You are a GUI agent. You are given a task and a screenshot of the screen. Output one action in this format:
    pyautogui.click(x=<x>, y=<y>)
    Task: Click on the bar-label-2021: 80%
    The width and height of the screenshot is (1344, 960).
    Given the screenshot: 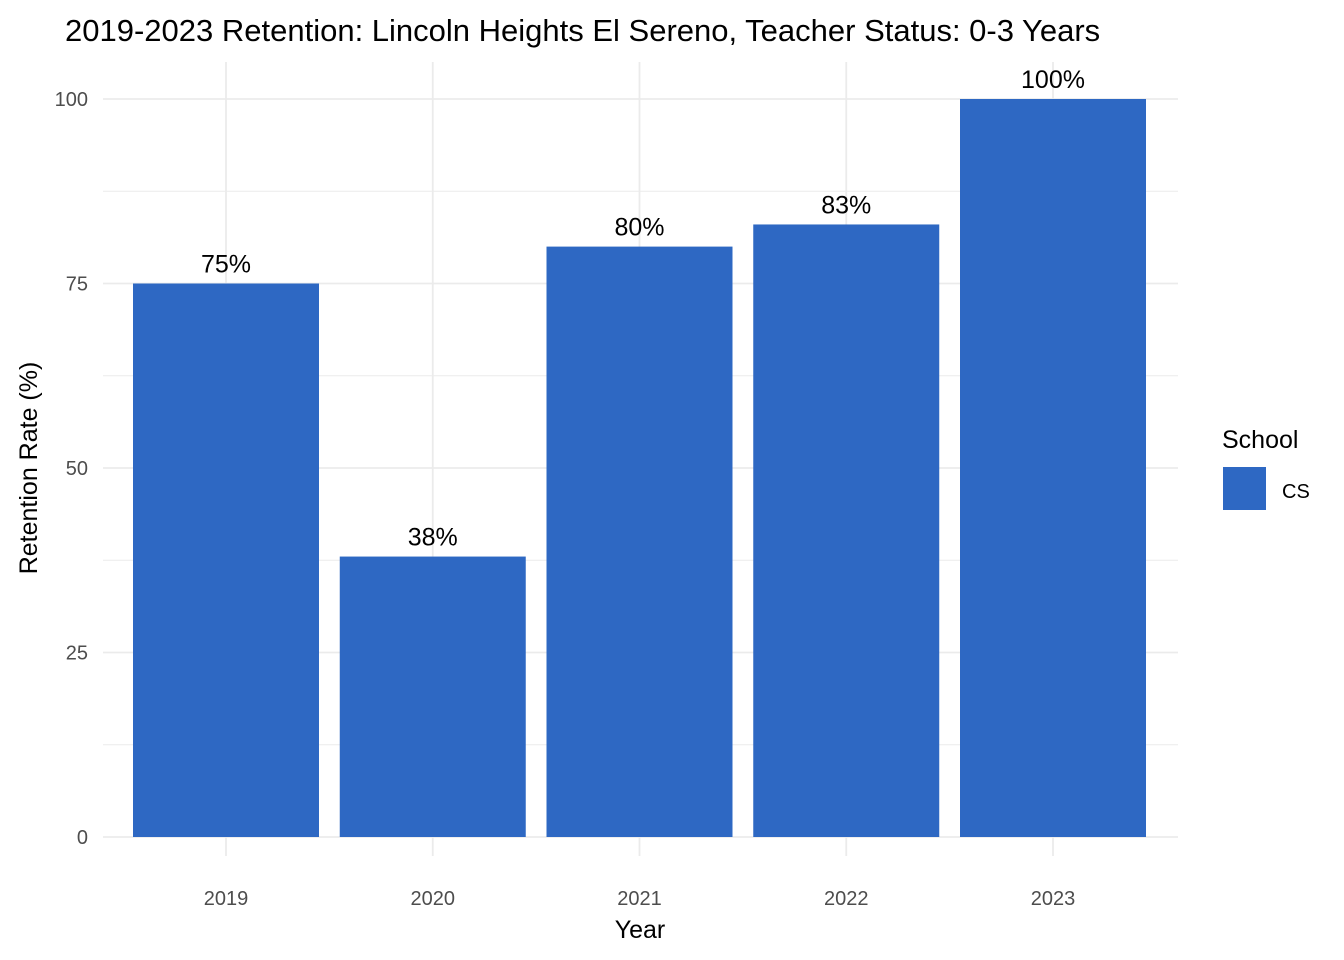 What is the action you would take?
    pyautogui.click(x=639, y=228)
    